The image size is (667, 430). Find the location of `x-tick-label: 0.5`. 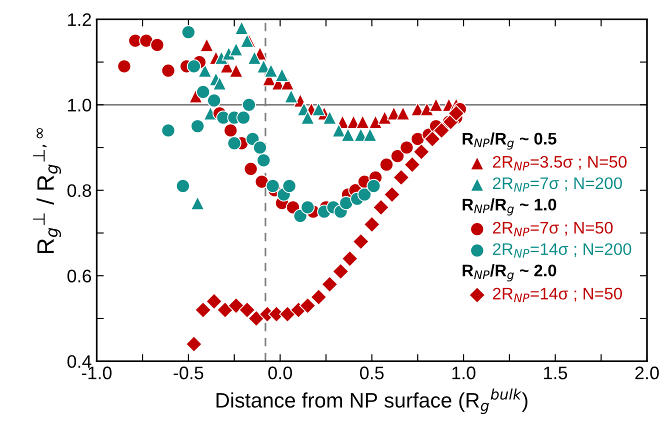

x-tick-label: 0.5 is located at coordinates (372, 373).